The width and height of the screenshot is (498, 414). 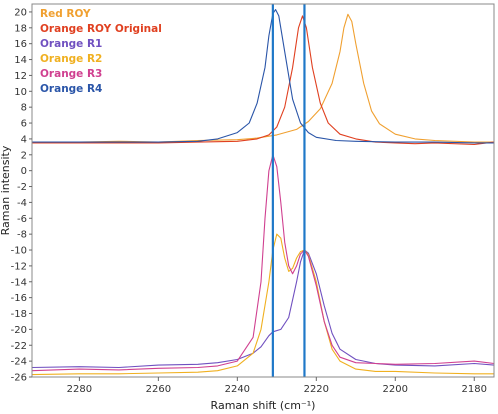 What do you see at coordinates (19, 378) in the screenshot?
I see `y-tick-label: -26` at bounding box center [19, 378].